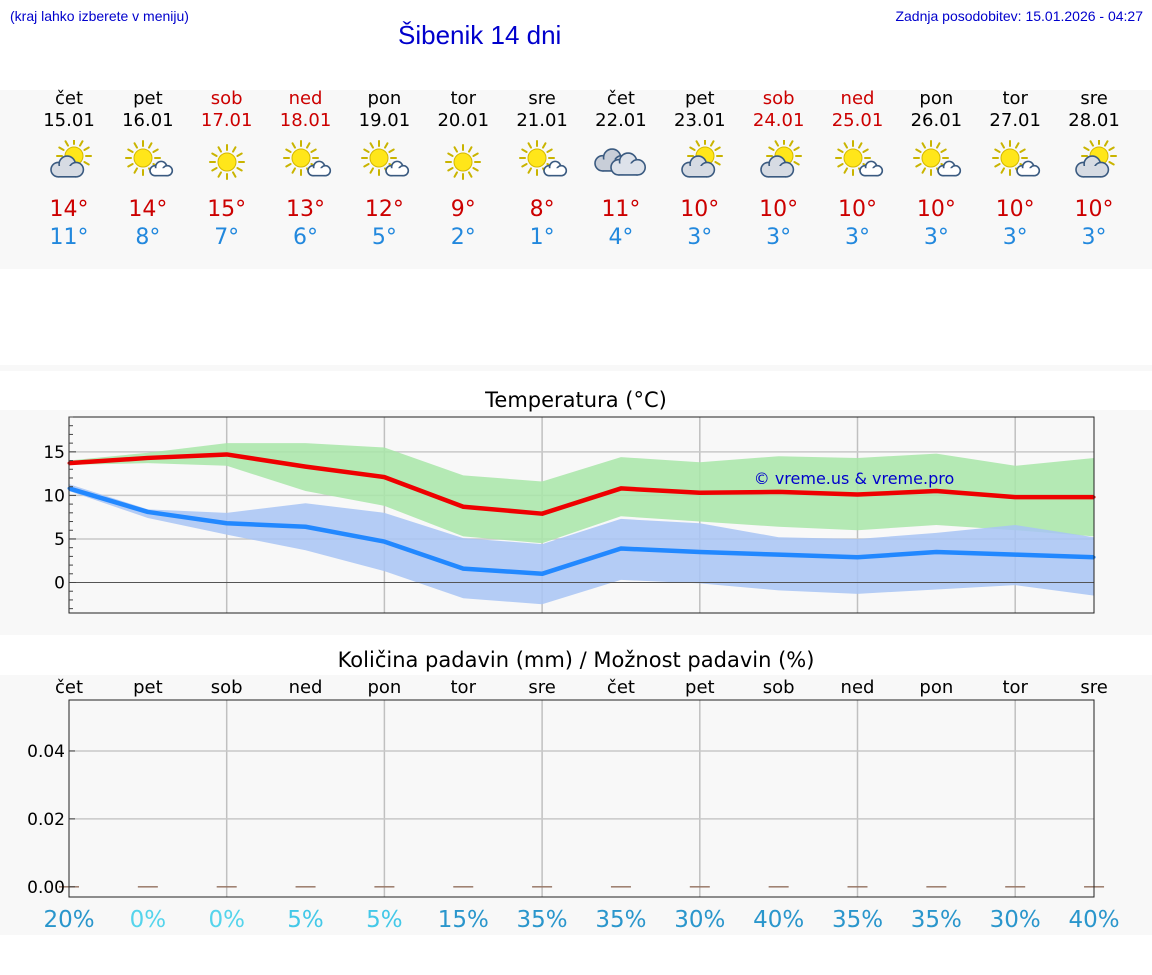  What do you see at coordinates (69, 120) in the screenshot?
I see `day-date: 15.01` at bounding box center [69, 120].